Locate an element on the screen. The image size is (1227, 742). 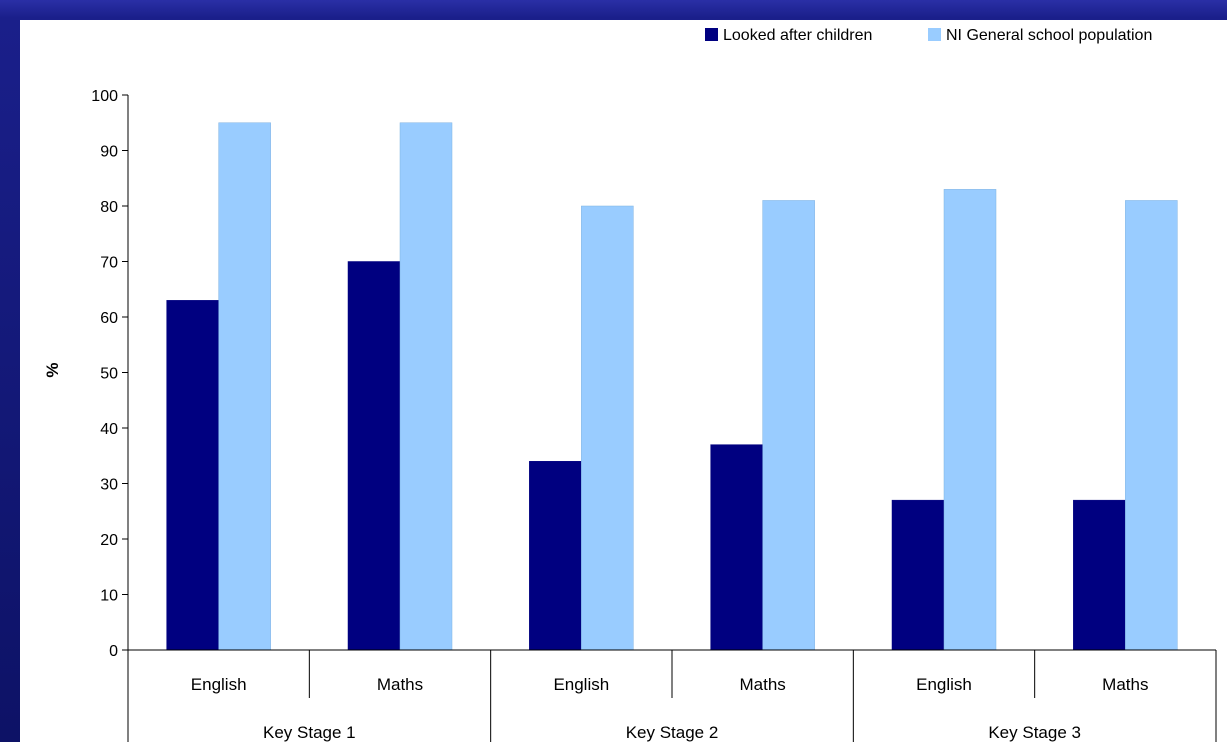
y-tick-label: 70 is located at coordinates (109, 263).